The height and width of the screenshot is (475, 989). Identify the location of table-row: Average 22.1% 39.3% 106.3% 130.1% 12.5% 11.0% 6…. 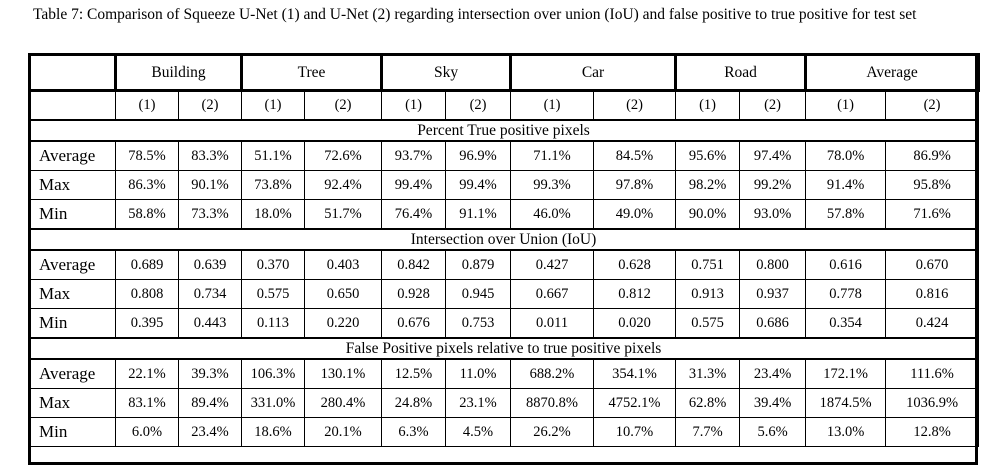
(504, 373).